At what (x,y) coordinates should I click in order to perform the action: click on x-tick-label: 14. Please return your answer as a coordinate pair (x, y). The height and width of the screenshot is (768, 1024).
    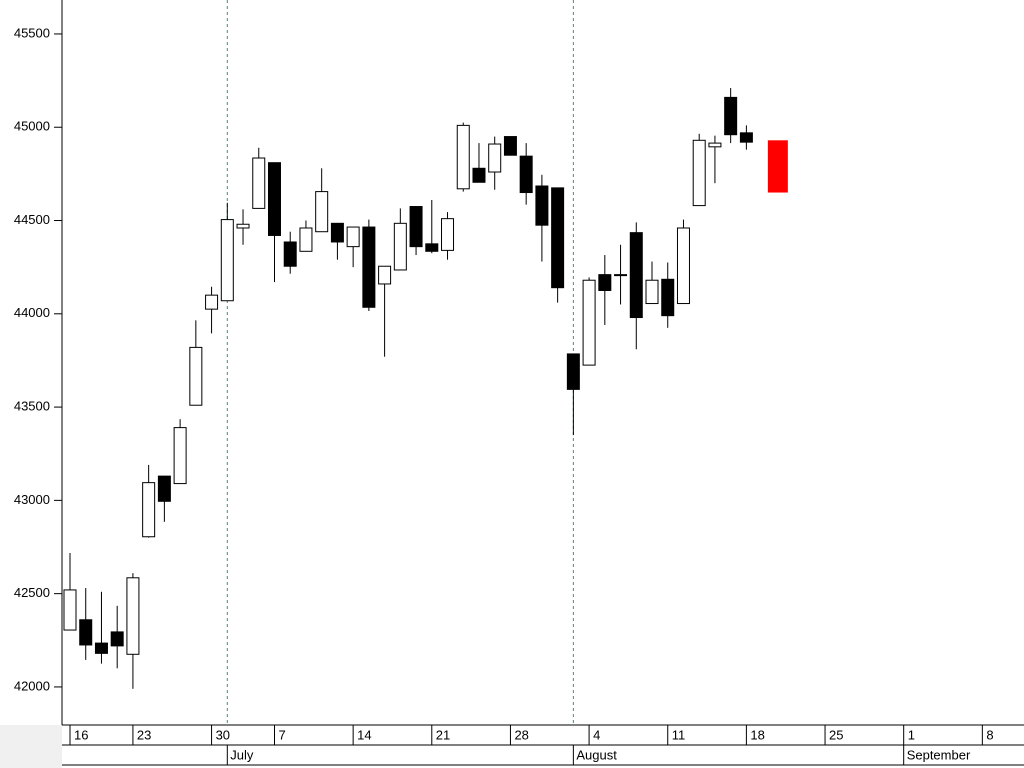
    Looking at the image, I should click on (364, 734).